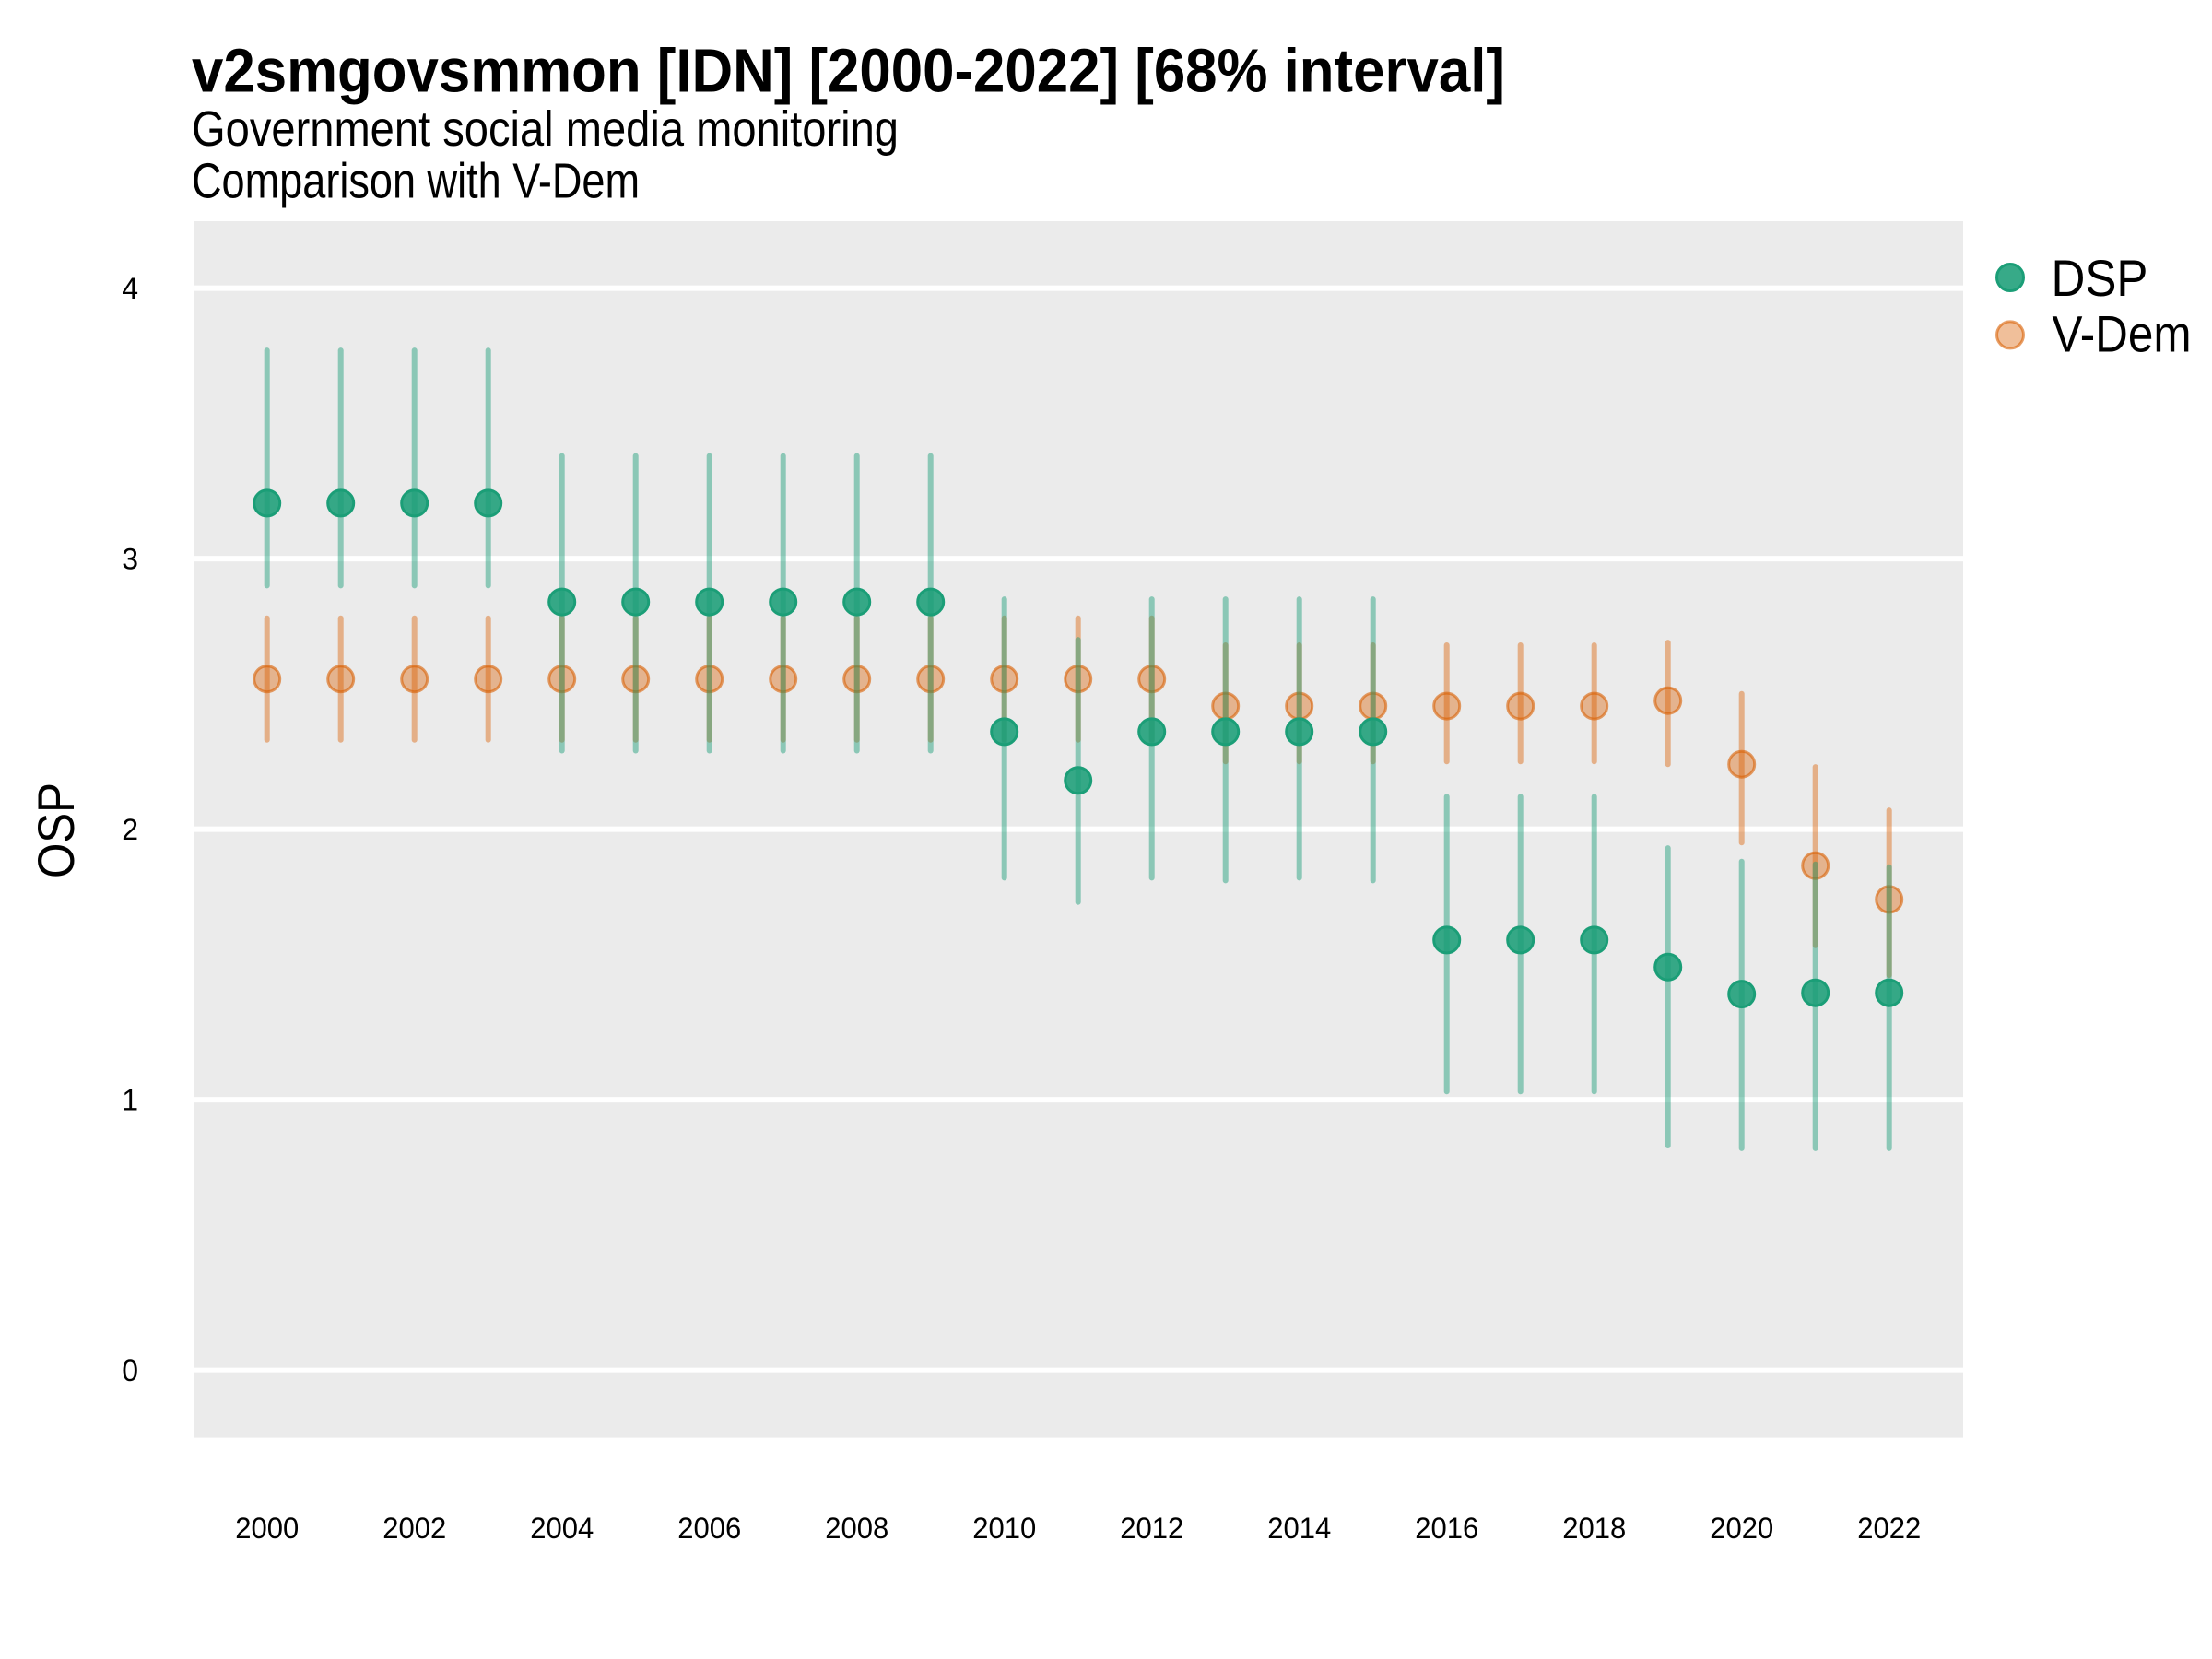 The image size is (2212, 1659). Describe the element at coordinates (2122, 334) in the screenshot. I see `svg-text: V-Dem` at that location.